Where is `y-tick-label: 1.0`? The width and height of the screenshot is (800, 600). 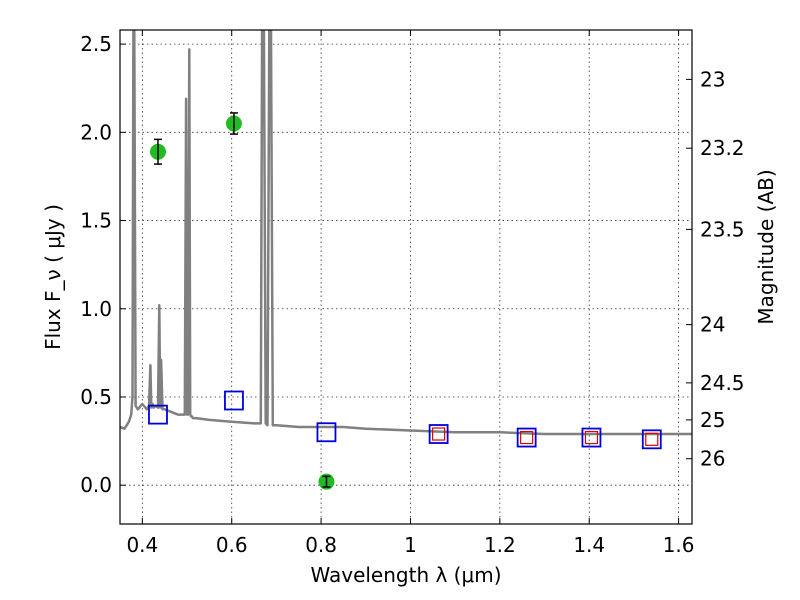
y-tick-label: 1.0 is located at coordinates (96, 309).